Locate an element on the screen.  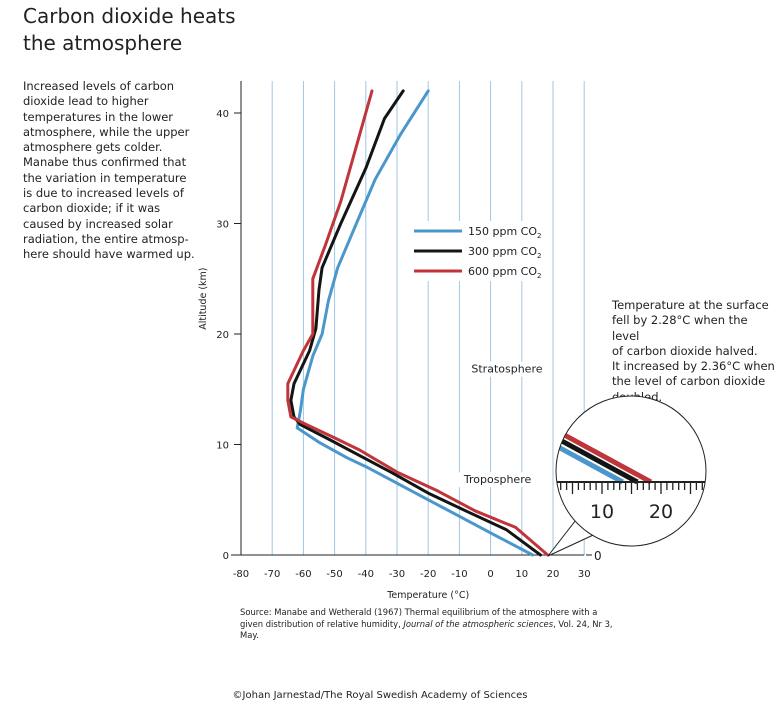
x-tick-label: -60 is located at coordinates (303, 574).